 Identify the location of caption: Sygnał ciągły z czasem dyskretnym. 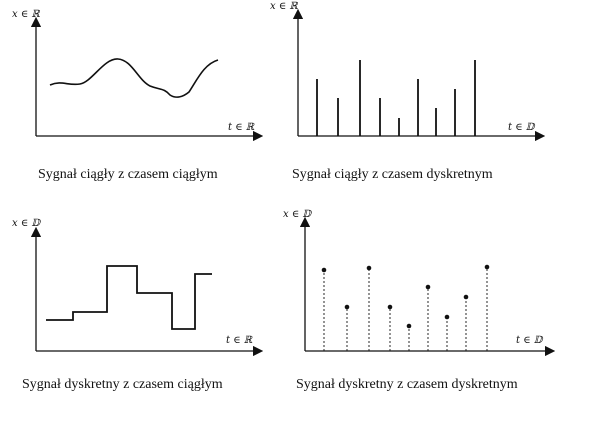
(392, 174).